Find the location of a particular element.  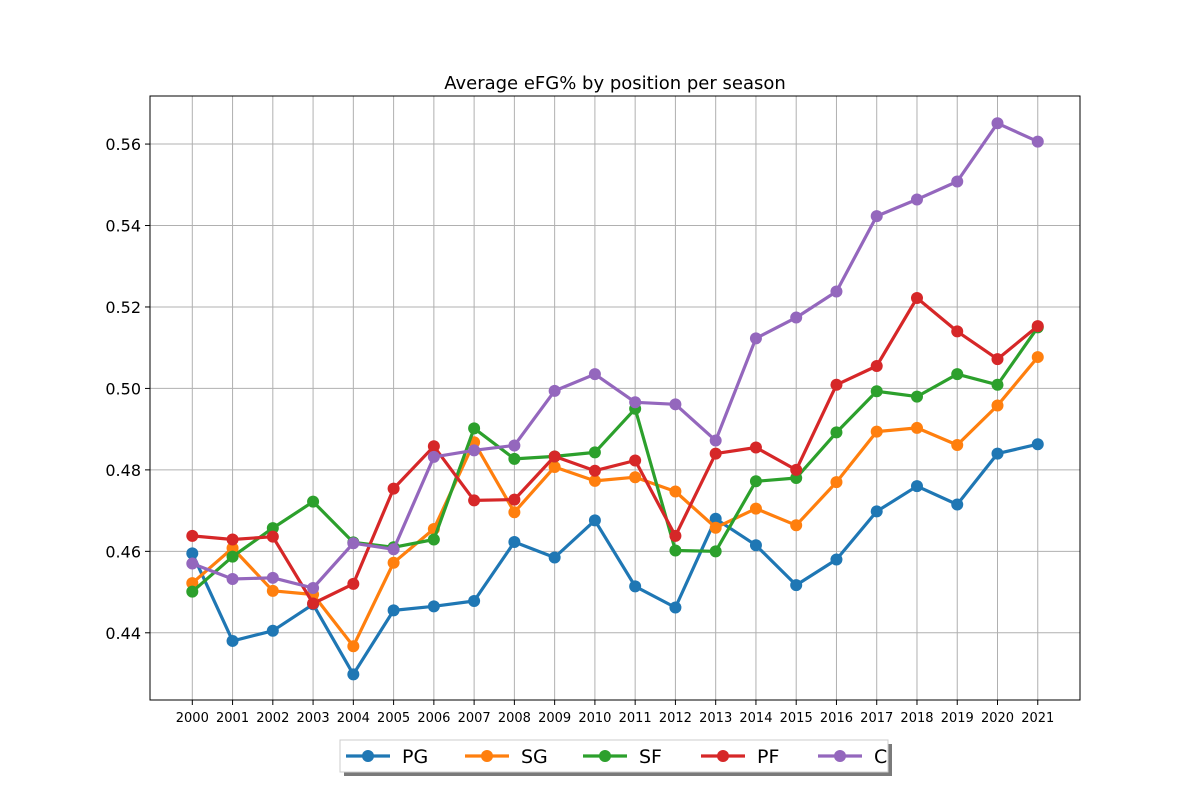

x-tick-label: 2008 is located at coordinates (514, 718).